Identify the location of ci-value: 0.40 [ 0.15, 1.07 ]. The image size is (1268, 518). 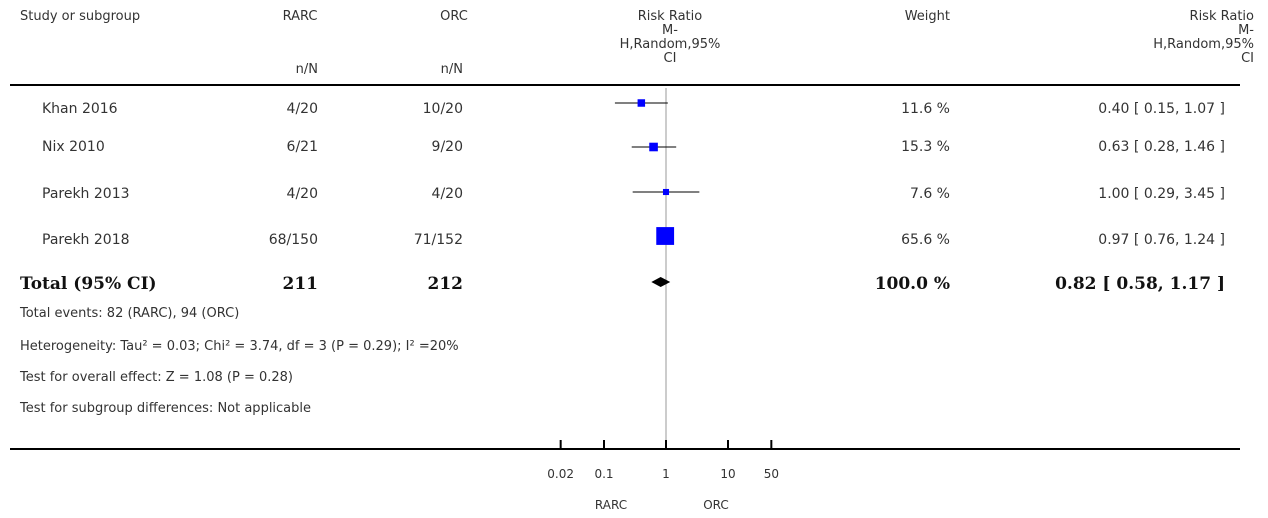
(1161, 109).